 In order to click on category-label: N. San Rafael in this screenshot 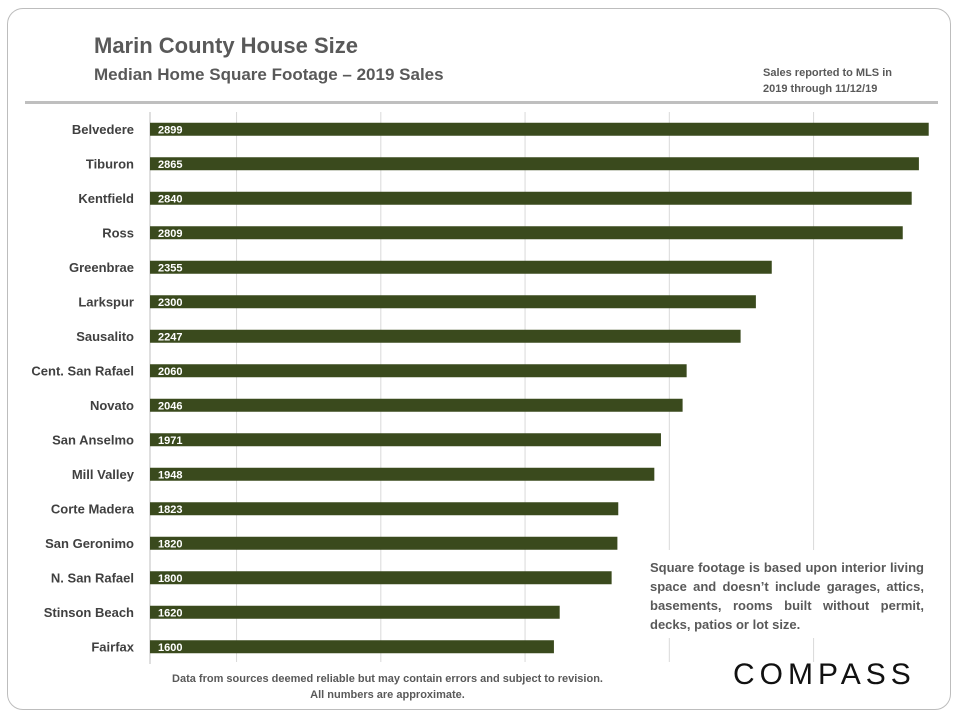, I will do `click(92, 577)`.